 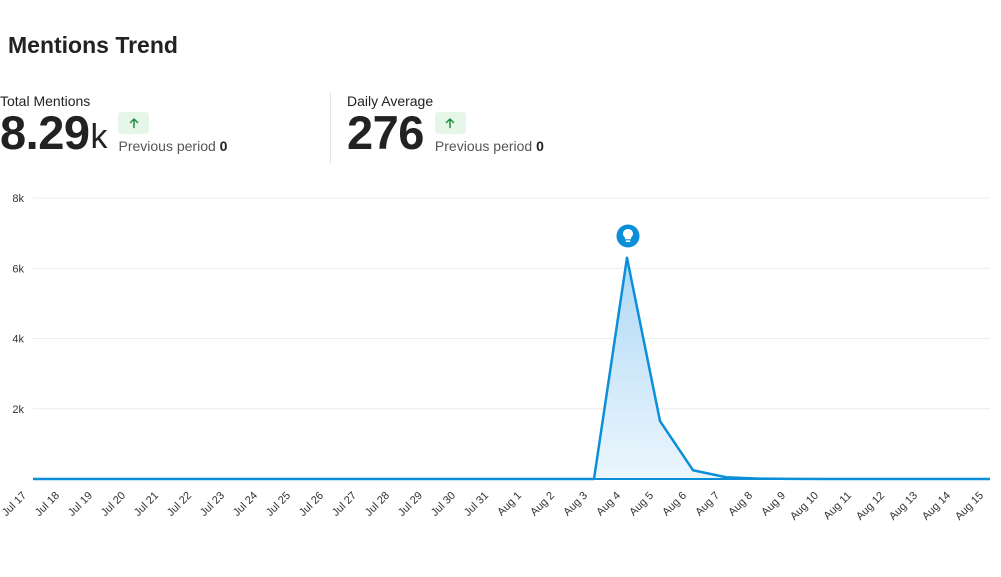 What do you see at coordinates (278, 504) in the screenshot?
I see `x-tick-label: Jul 25` at bounding box center [278, 504].